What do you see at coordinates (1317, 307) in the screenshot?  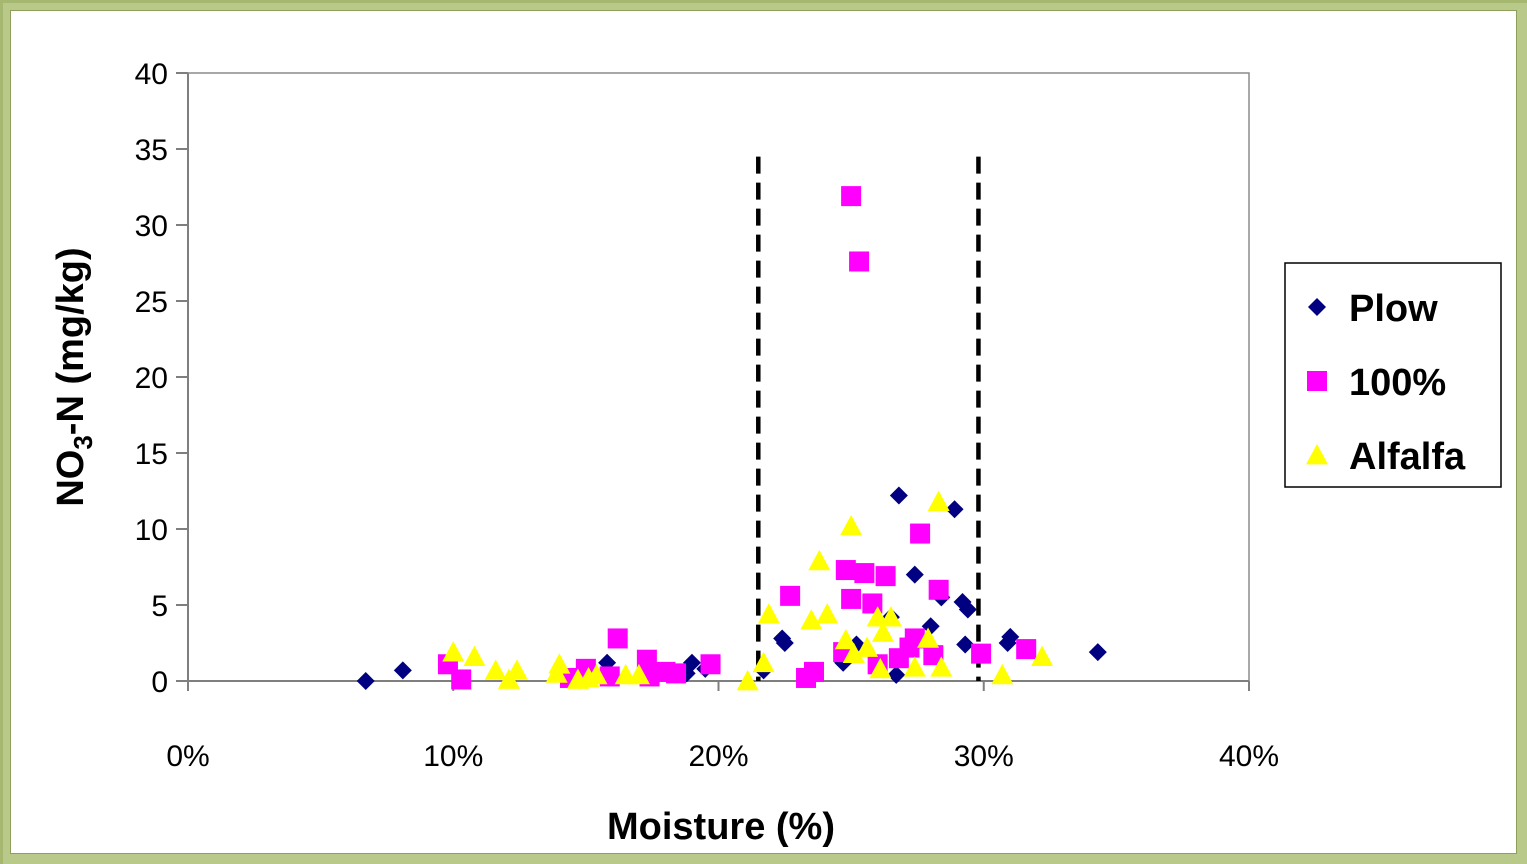 I see `legend-diamond-icon` at bounding box center [1317, 307].